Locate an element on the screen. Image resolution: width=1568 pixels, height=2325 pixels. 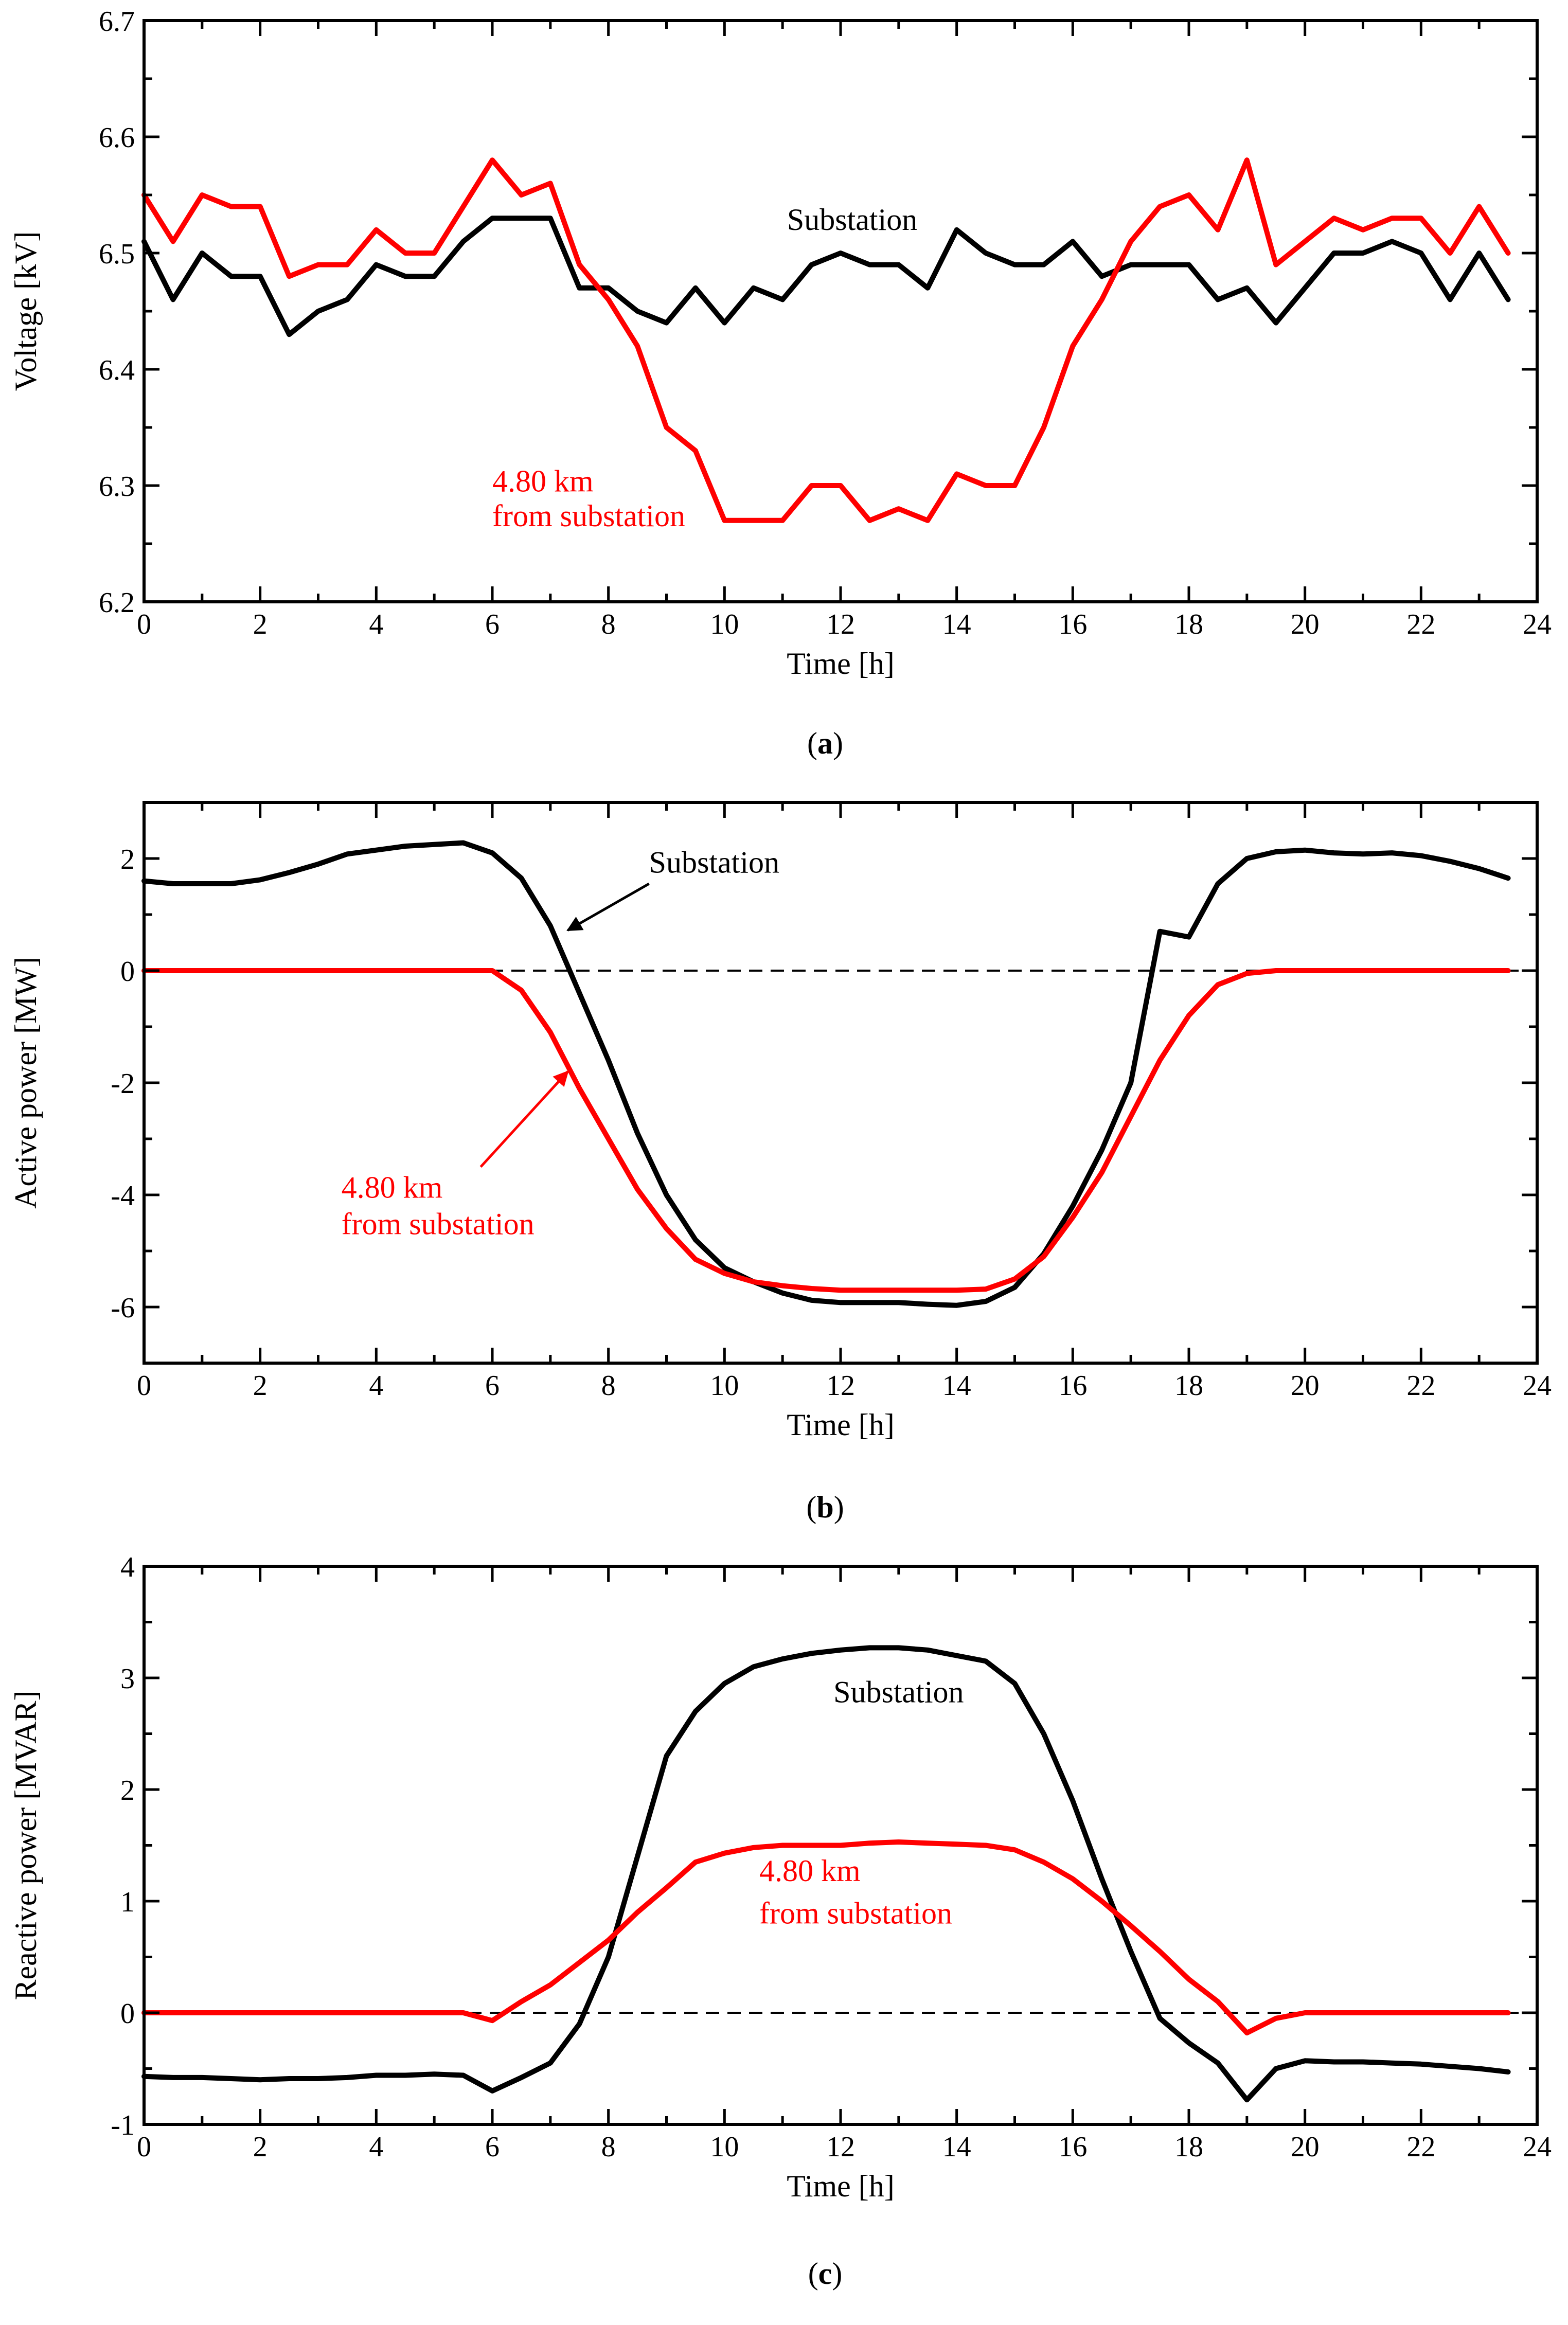
y-tick-label: 1 is located at coordinates (128, 1902).